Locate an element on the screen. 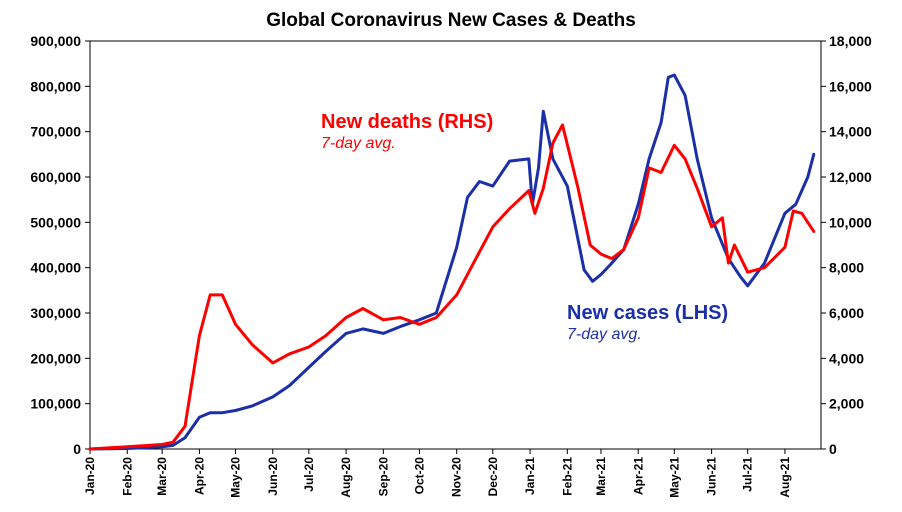 The height and width of the screenshot is (512, 902). x-tick-label: May-21 is located at coordinates (674, 477).